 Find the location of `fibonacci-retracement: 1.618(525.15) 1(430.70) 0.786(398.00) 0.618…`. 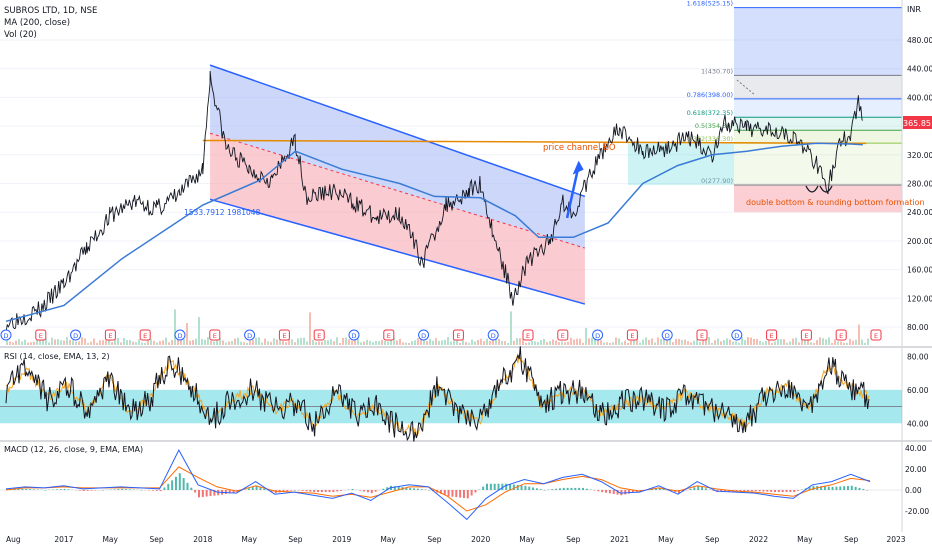

fibonacci-retracement: 1.618(525.15) 1(430.70) 0.786(398.00) 0.618… is located at coordinates (765, 106).